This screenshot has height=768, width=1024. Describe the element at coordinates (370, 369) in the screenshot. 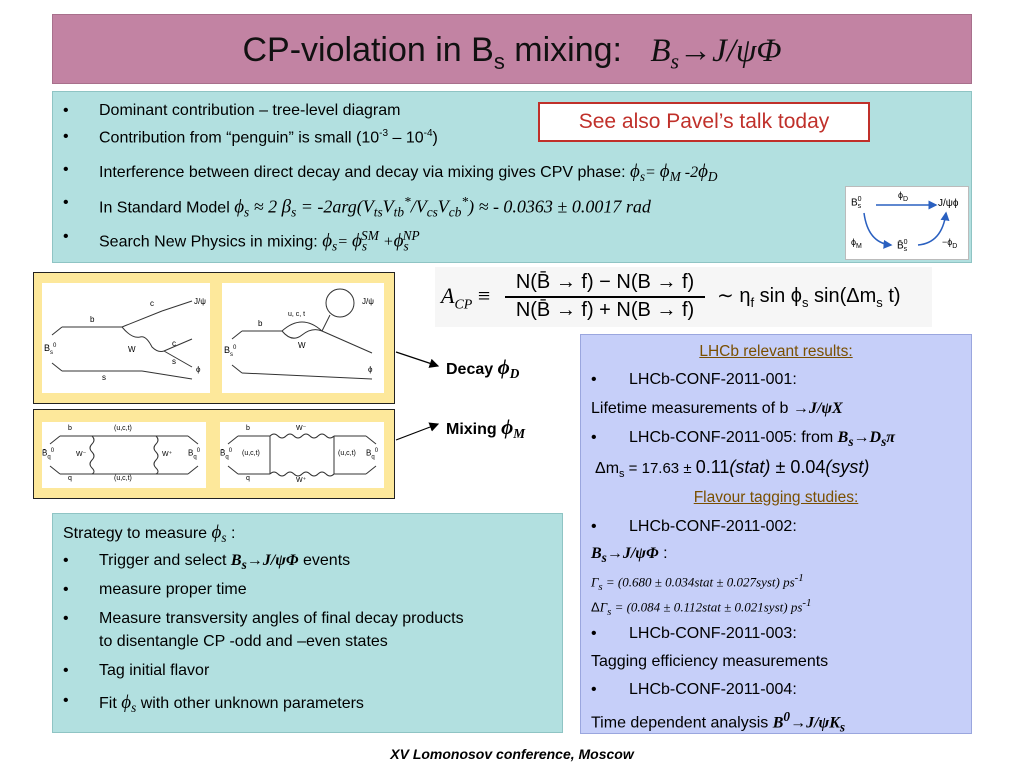

I see `penguin-phi-label: ϕ` at that location.